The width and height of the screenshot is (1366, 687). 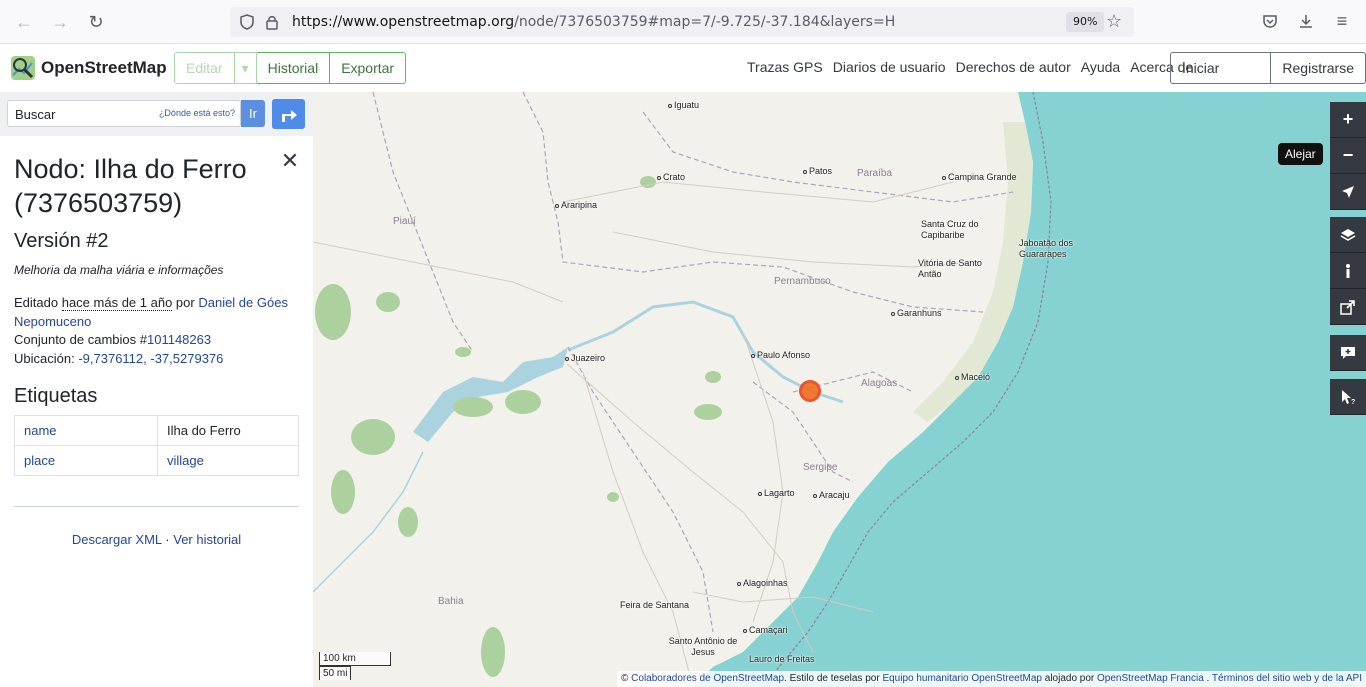 What do you see at coordinates (86, 461) in the screenshot?
I see `tag-key: place` at bounding box center [86, 461].